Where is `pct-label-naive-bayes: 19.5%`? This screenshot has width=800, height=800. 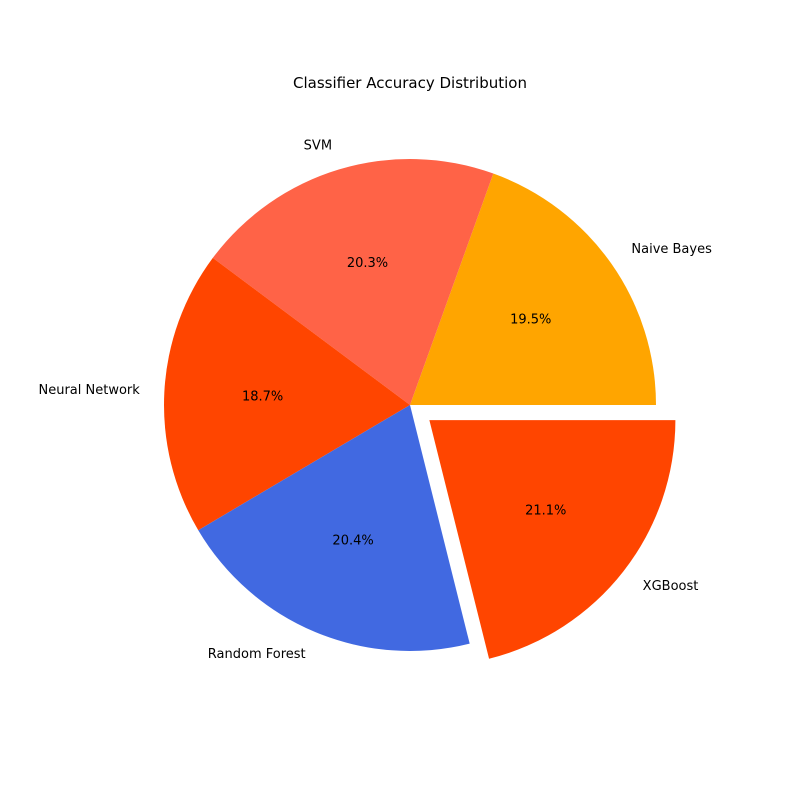 pct-label-naive-bayes: 19.5% is located at coordinates (530, 320).